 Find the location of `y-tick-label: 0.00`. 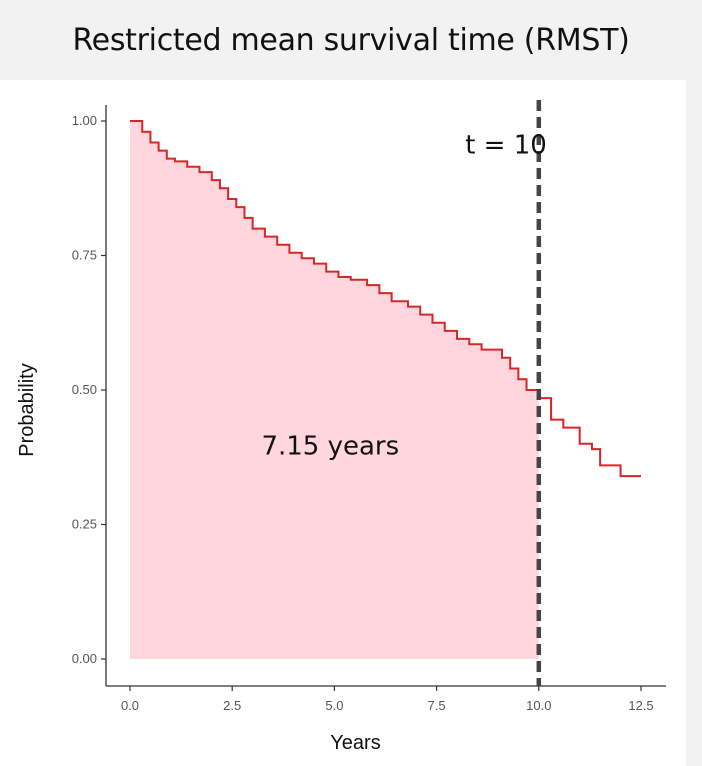

y-tick-label: 0.00 is located at coordinates (84, 658).